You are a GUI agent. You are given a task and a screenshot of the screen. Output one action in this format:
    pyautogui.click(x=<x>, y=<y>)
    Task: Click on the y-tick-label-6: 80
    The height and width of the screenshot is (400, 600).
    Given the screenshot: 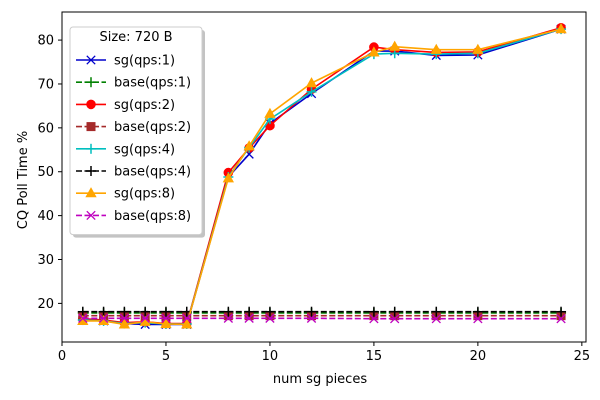 What is the action you would take?
    pyautogui.click(x=45, y=41)
    